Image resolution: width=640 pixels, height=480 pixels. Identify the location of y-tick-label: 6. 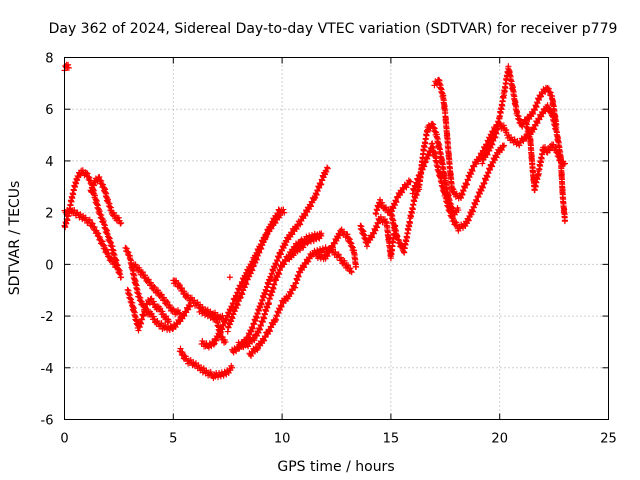
(49, 110).